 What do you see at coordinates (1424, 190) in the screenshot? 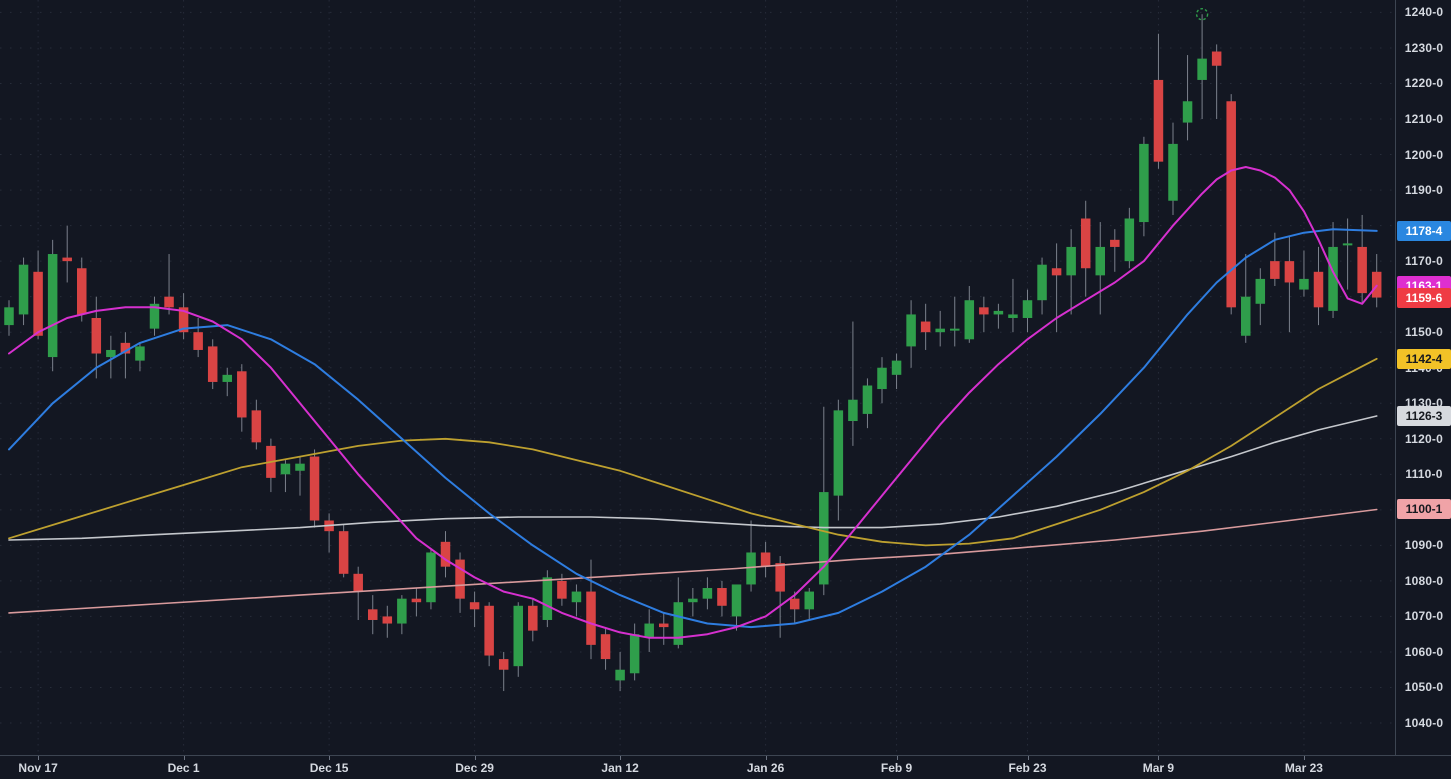
I see `price-label: 1190-0` at bounding box center [1424, 190].